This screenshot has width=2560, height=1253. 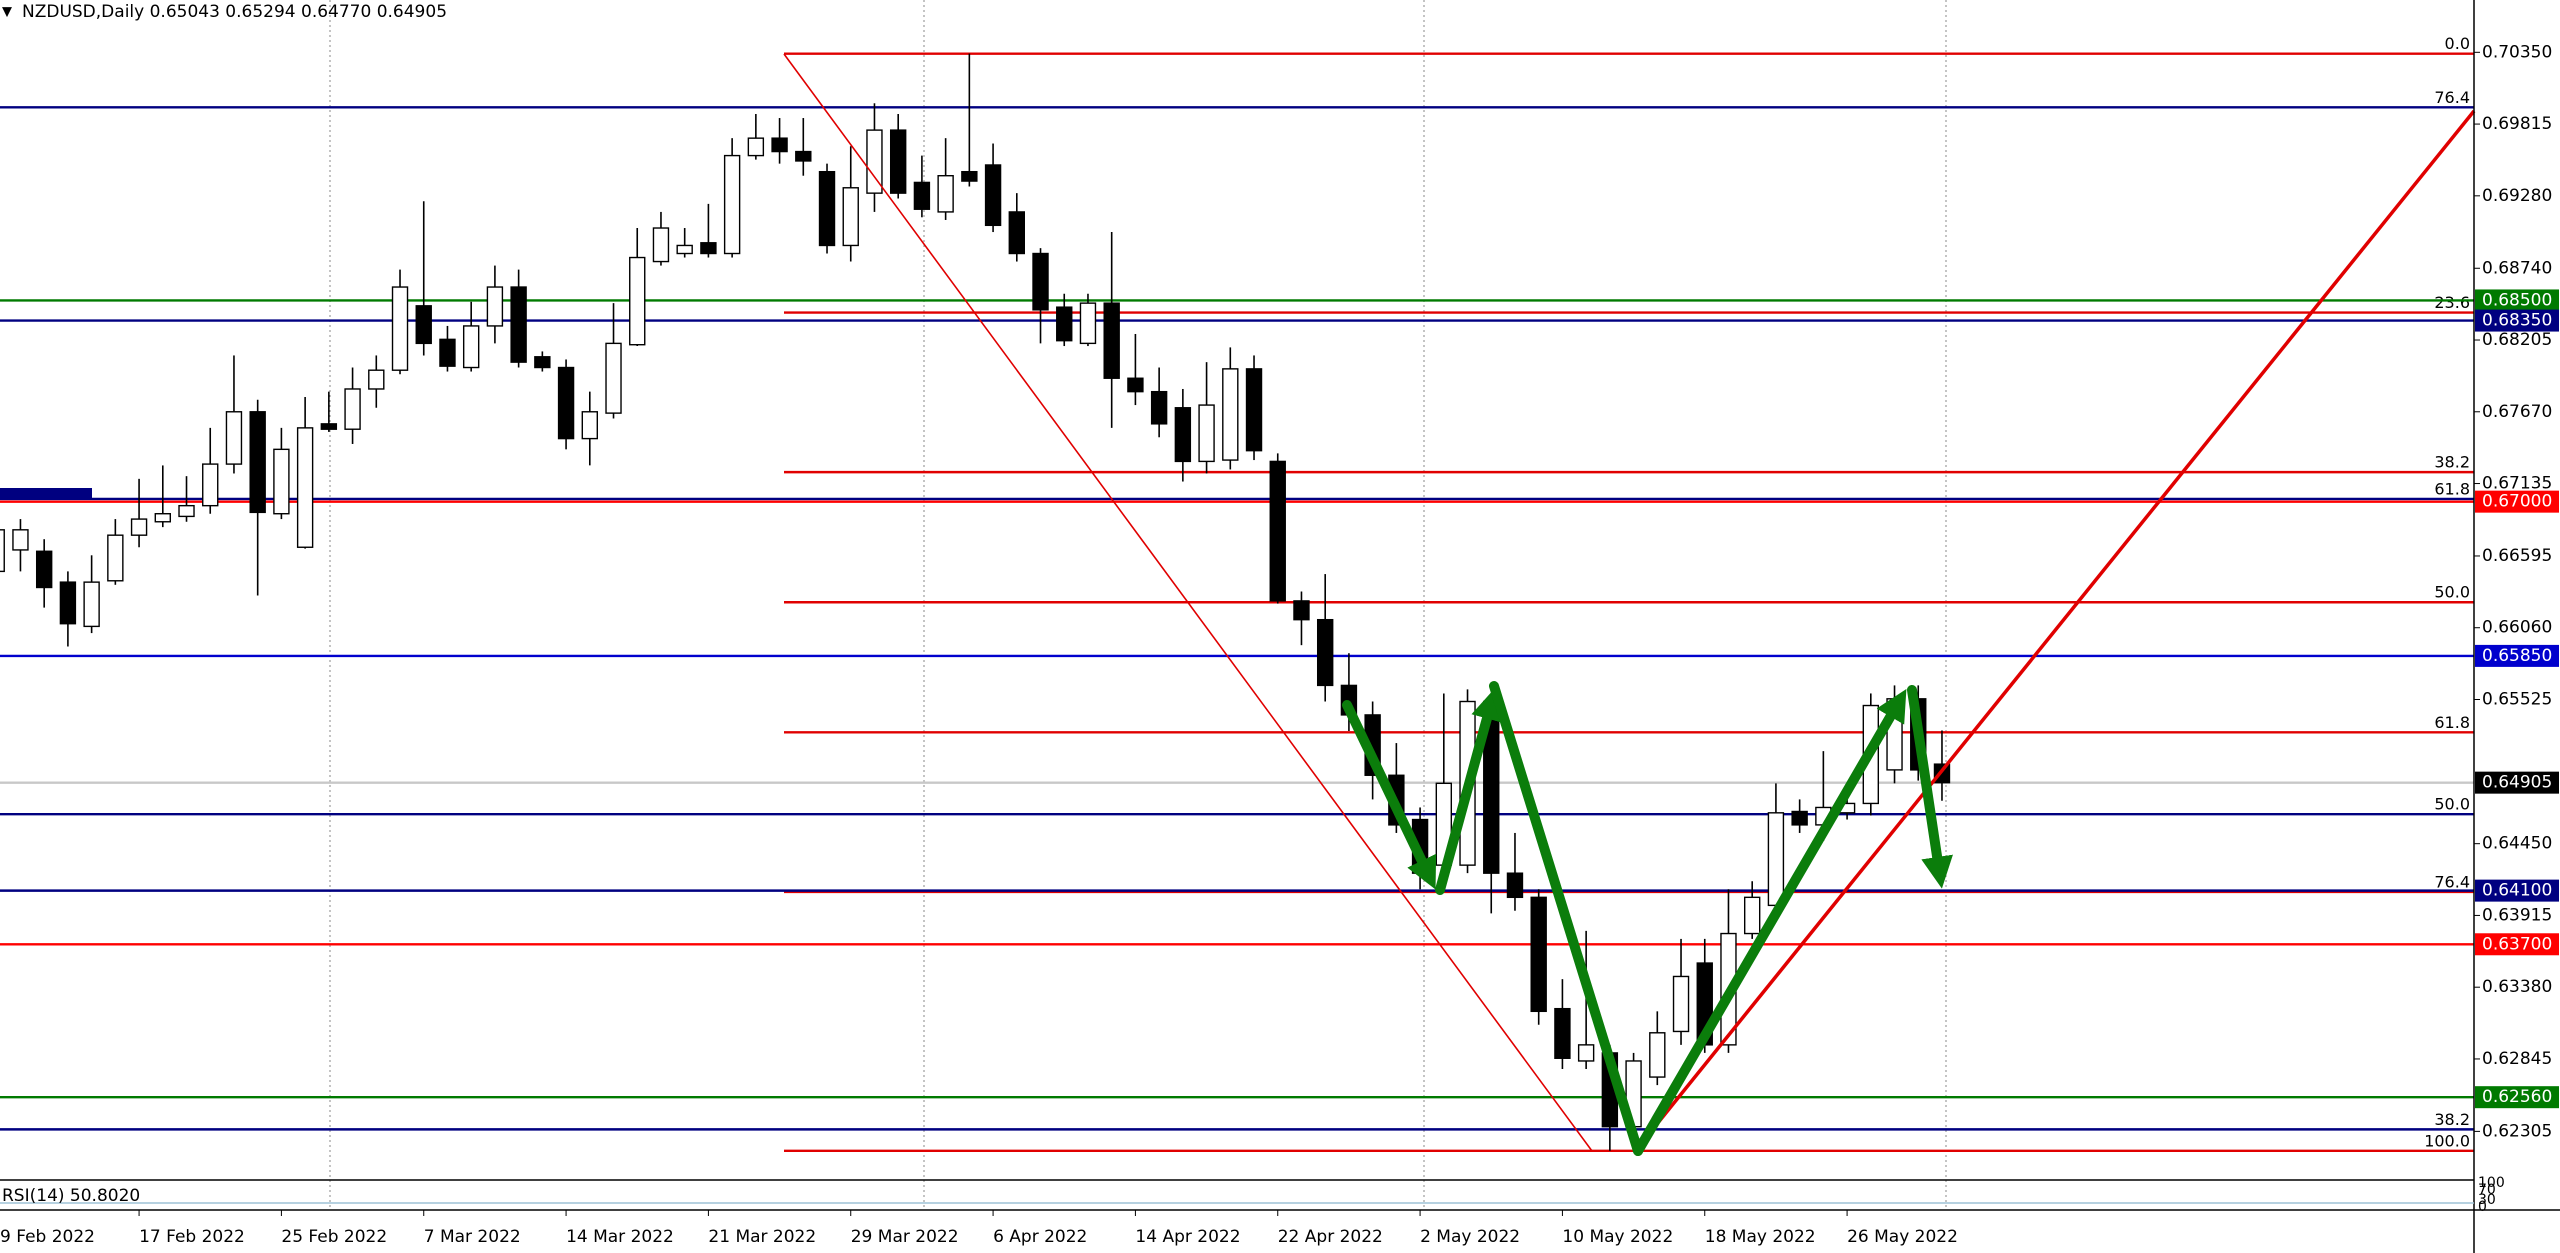 What do you see at coordinates (2517, 412) in the screenshot?
I see `y-tick-label: 0.67670` at bounding box center [2517, 412].